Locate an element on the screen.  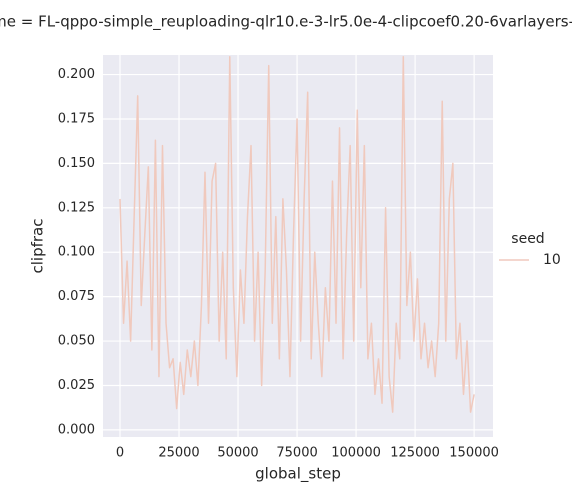
y-tick-label: 0.075 is located at coordinates (76, 296).